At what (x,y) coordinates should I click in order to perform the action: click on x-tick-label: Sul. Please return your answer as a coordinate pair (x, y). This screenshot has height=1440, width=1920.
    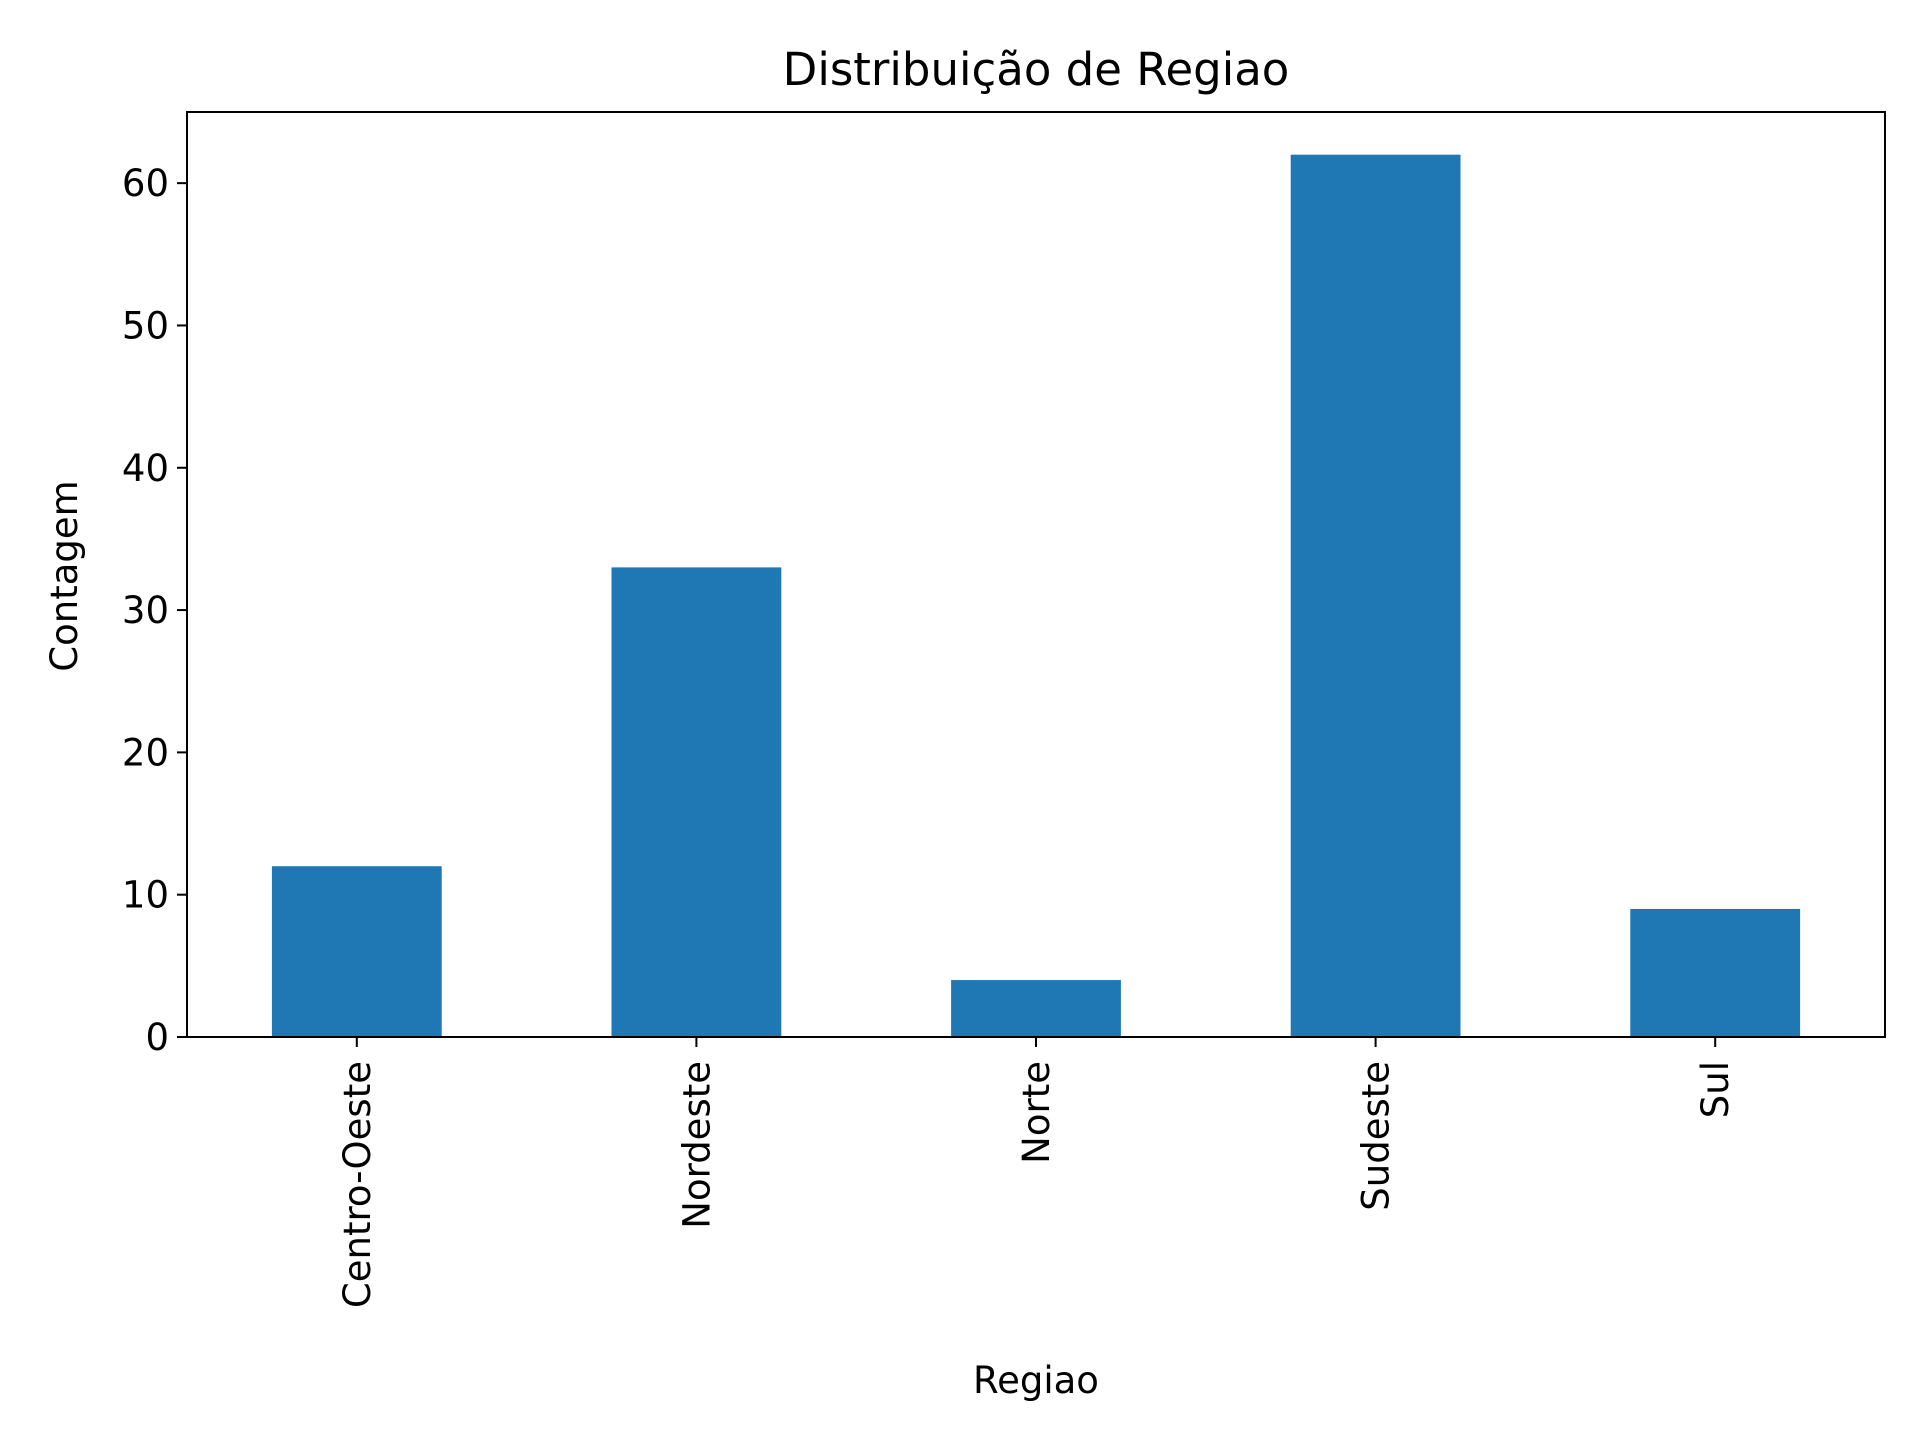
    Looking at the image, I should click on (1715, 1089).